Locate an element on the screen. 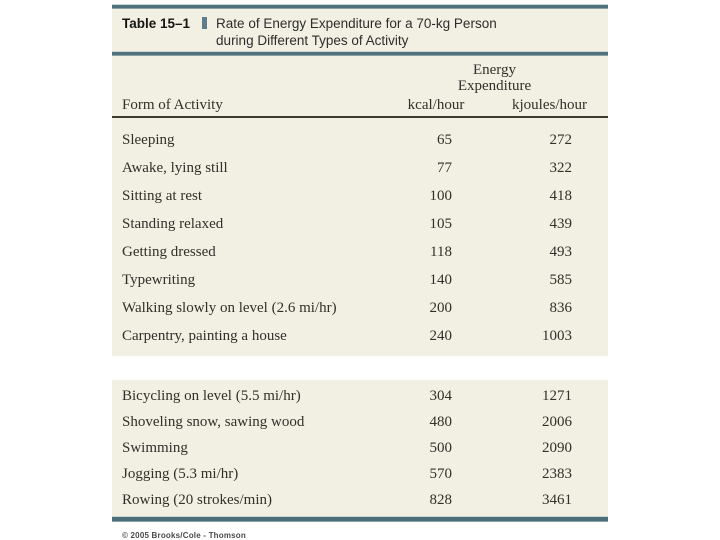 The width and height of the screenshot is (720, 540). table-row: Carpentry, painting a house 240 1003 is located at coordinates (360, 336).